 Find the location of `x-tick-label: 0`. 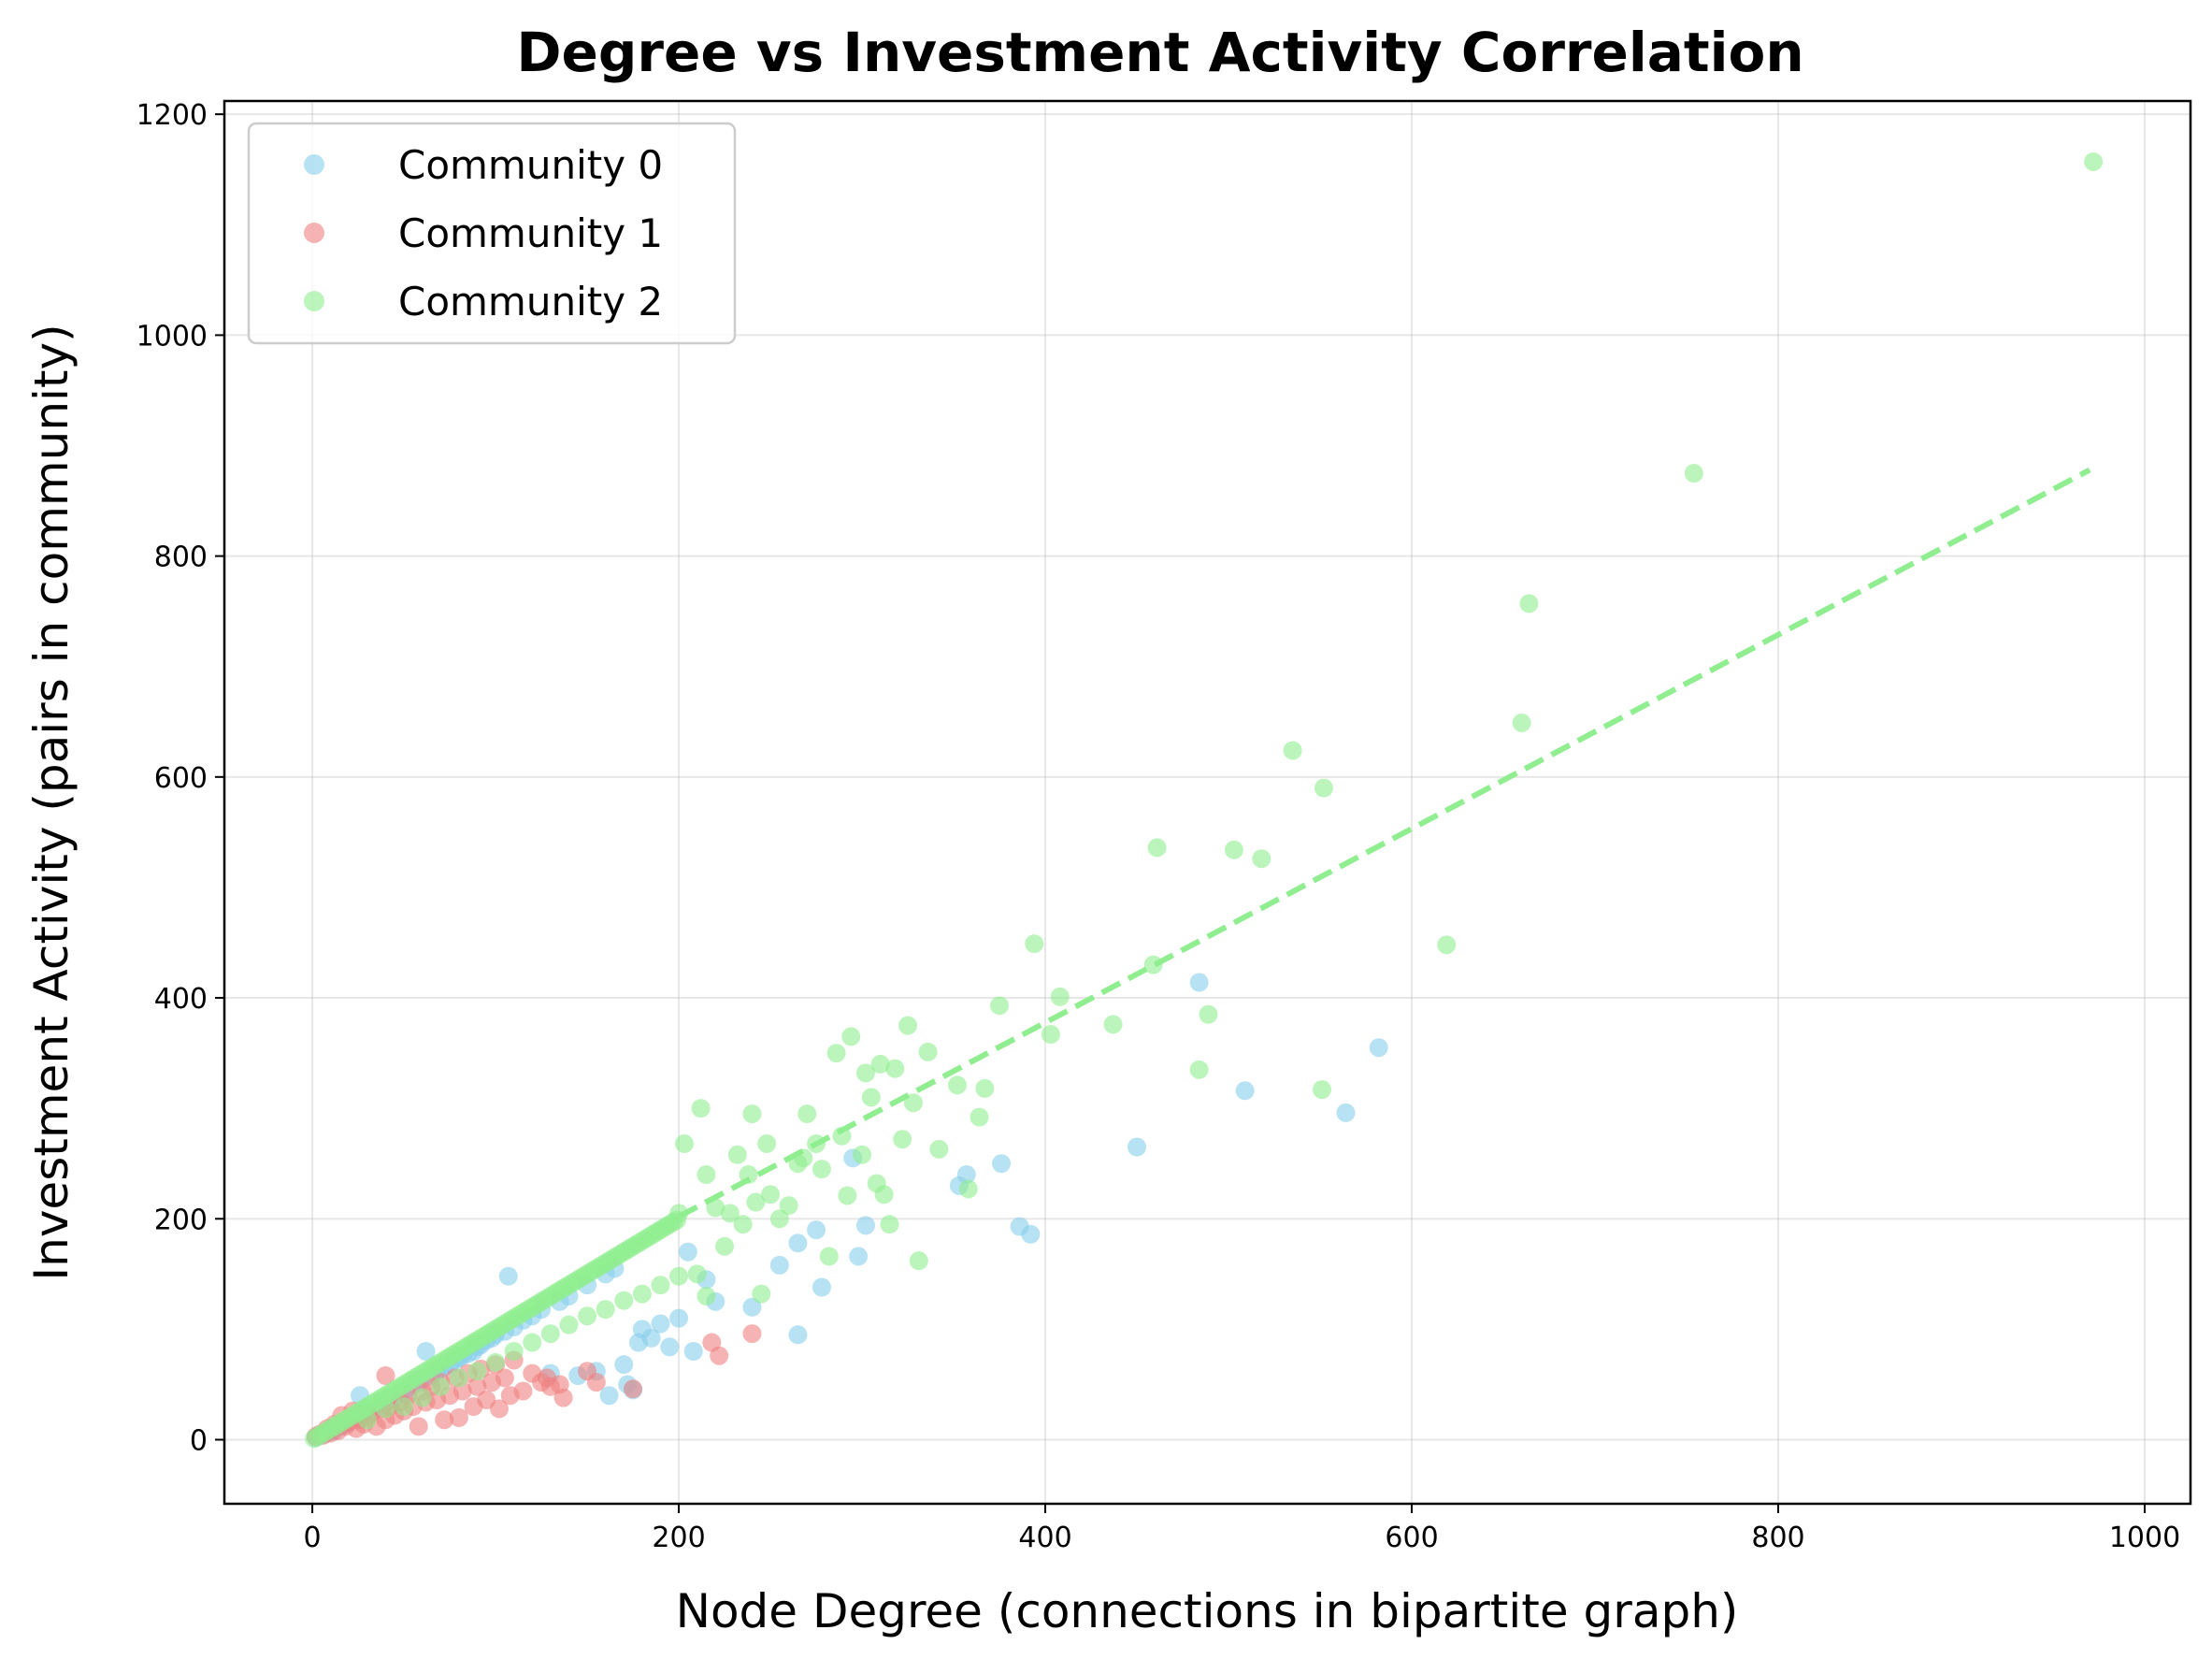

x-tick-label: 0 is located at coordinates (313, 1538).